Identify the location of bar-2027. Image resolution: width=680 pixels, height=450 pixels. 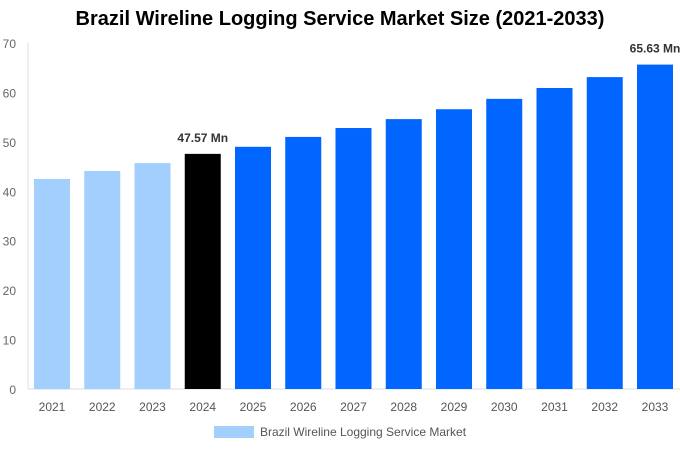
(353, 258).